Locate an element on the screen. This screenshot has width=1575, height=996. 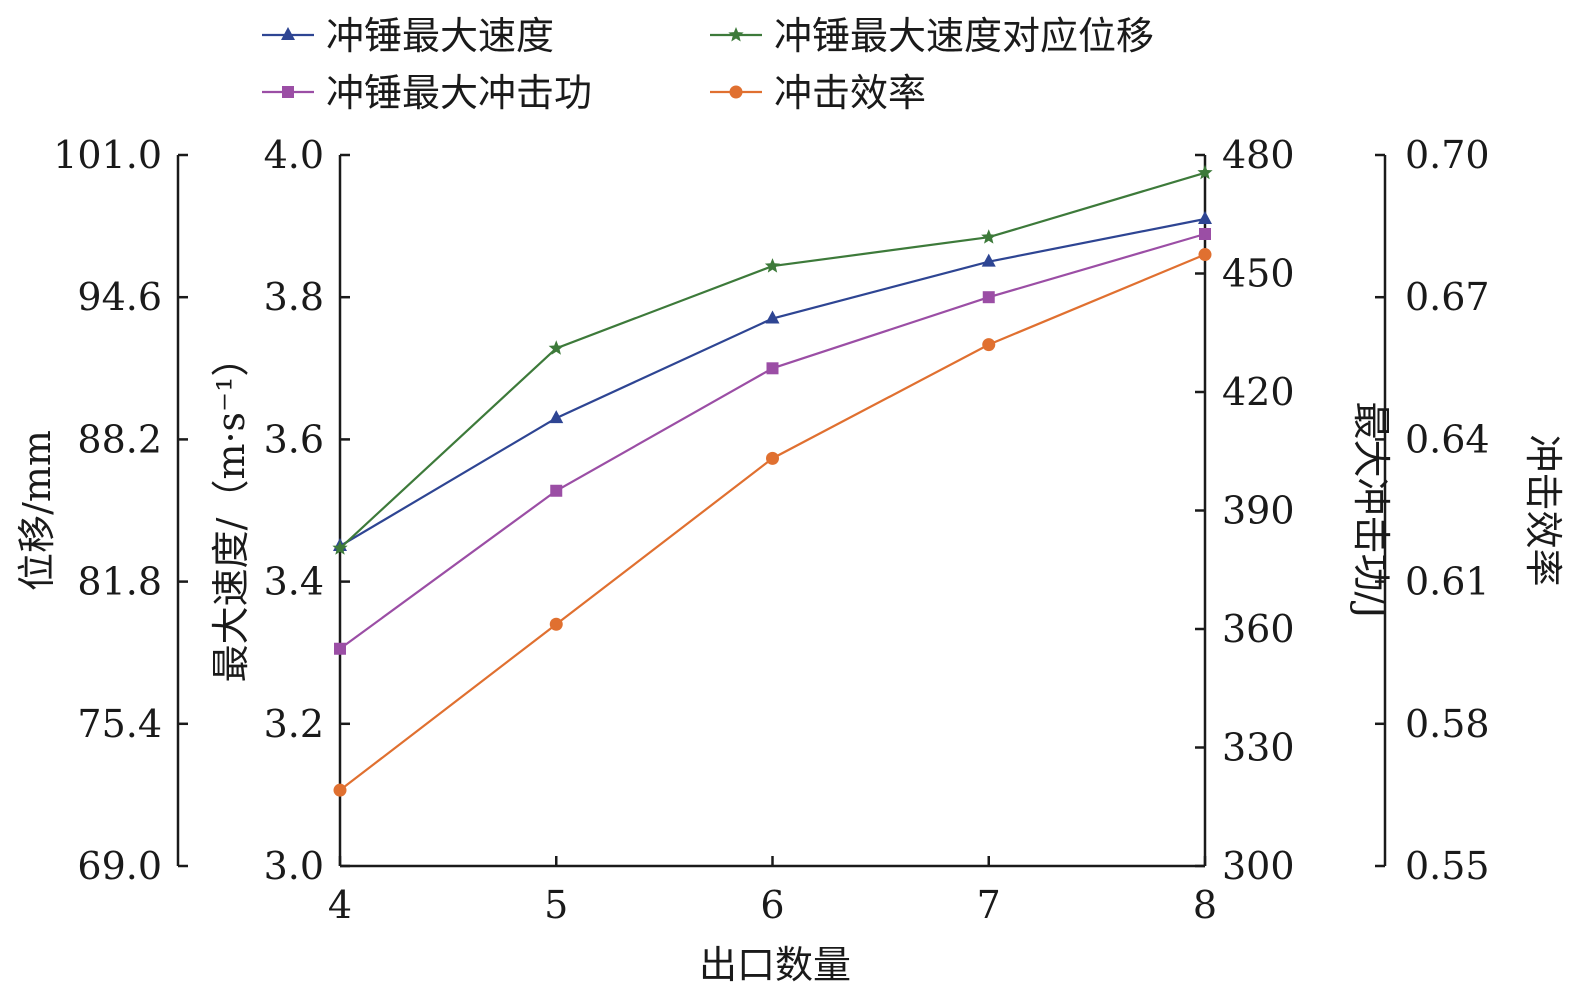
y-tick-label-vel: 4.0 is located at coordinates (294, 155).